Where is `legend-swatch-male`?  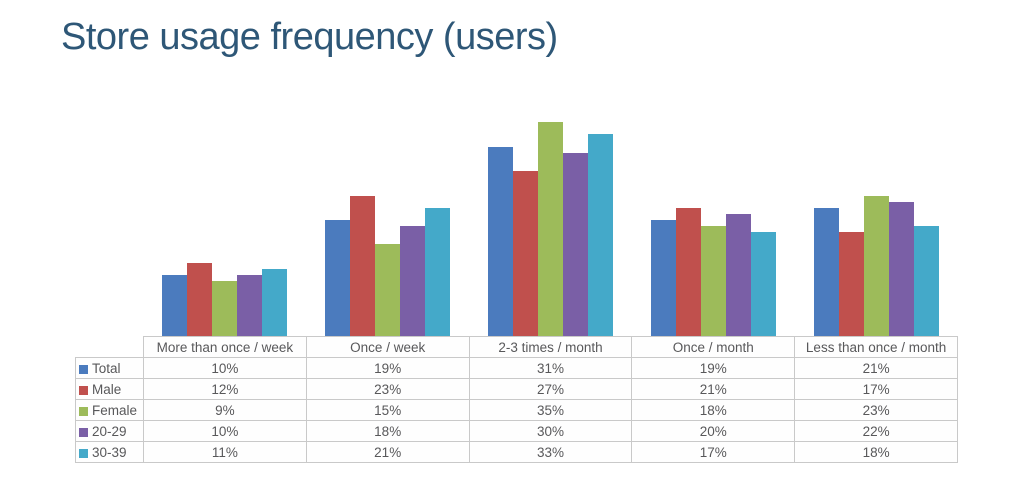
legend-swatch-male is located at coordinates (83, 390).